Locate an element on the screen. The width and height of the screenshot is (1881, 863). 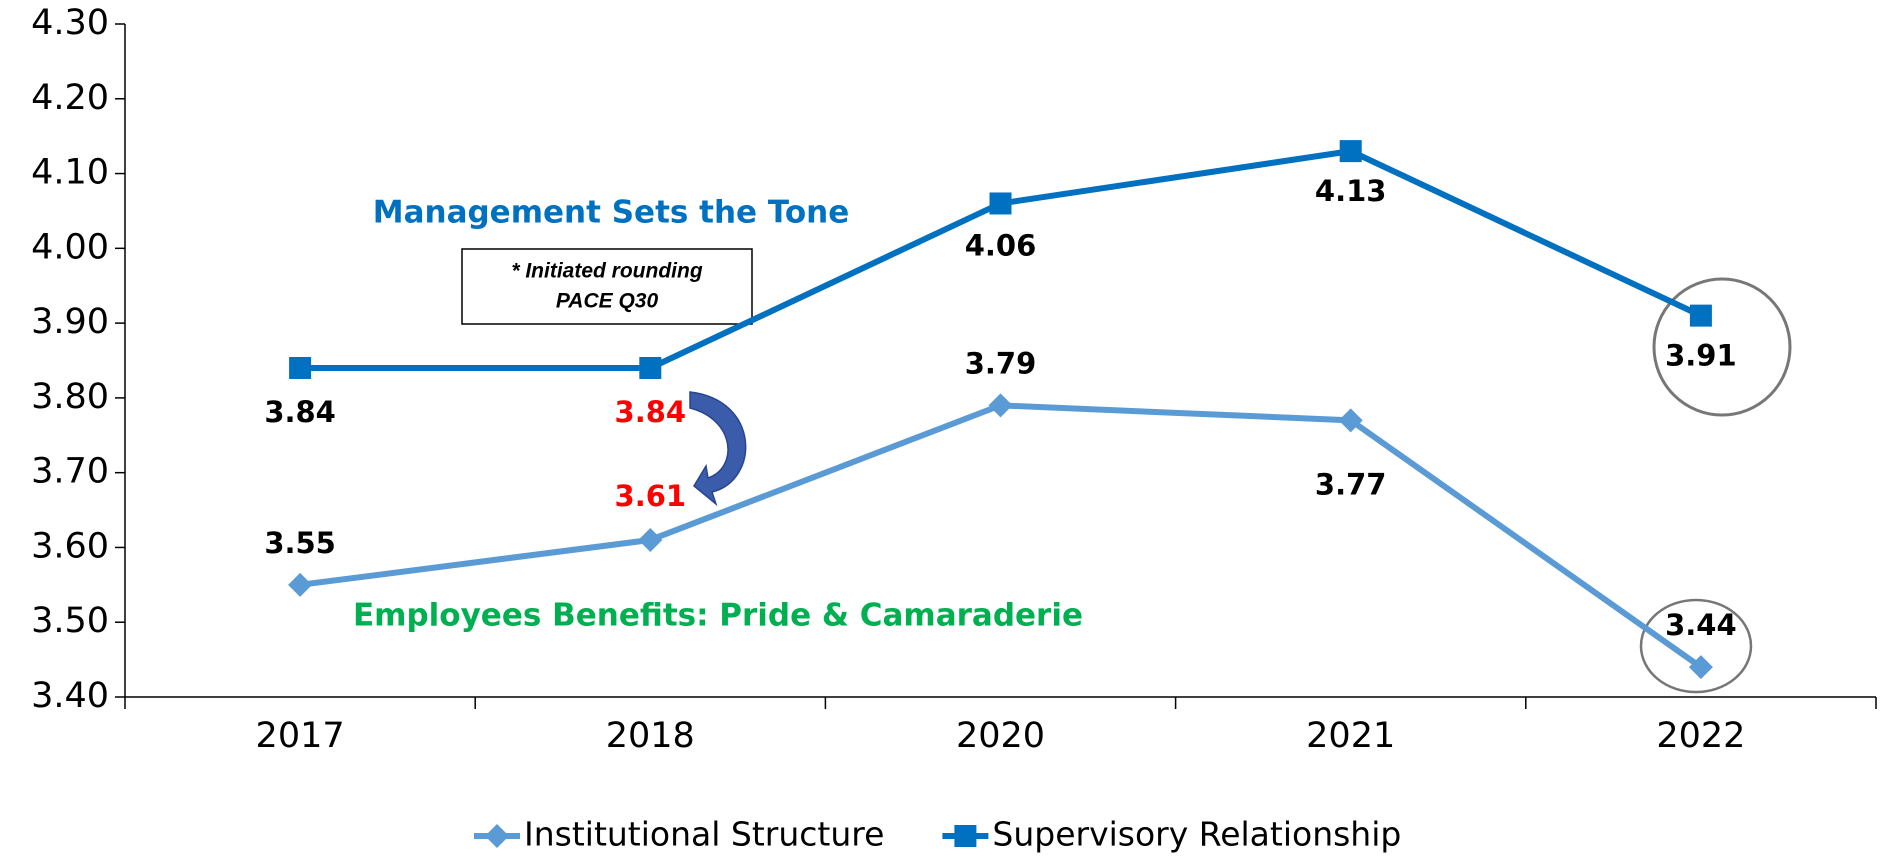
annotation-management: Management Sets the Tone is located at coordinates (611, 213).